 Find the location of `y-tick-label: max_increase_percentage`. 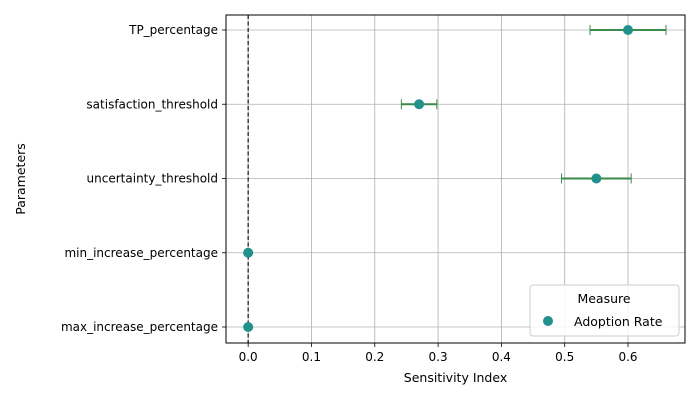

y-tick-label: max_increase_percentage is located at coordinates (139, 327).